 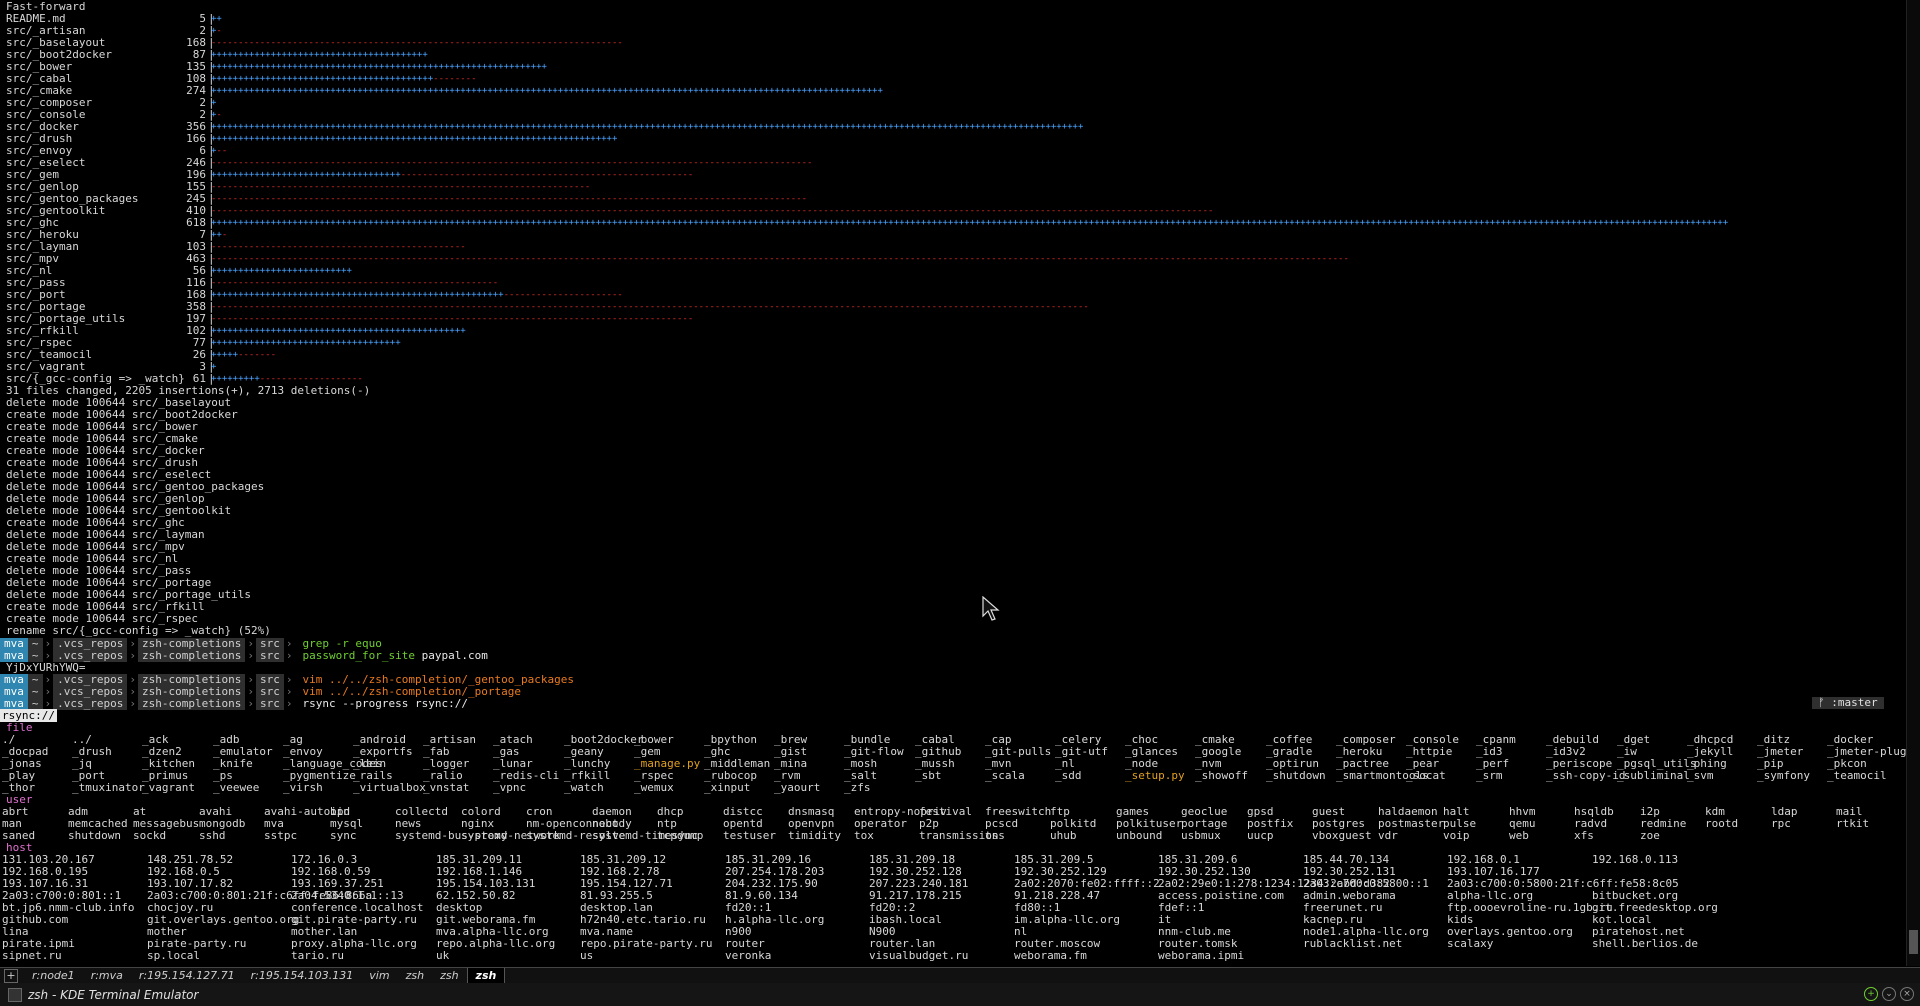 I want to click on completion-host-item: overlays.gentoo.org, so click(x=1510, y=931).